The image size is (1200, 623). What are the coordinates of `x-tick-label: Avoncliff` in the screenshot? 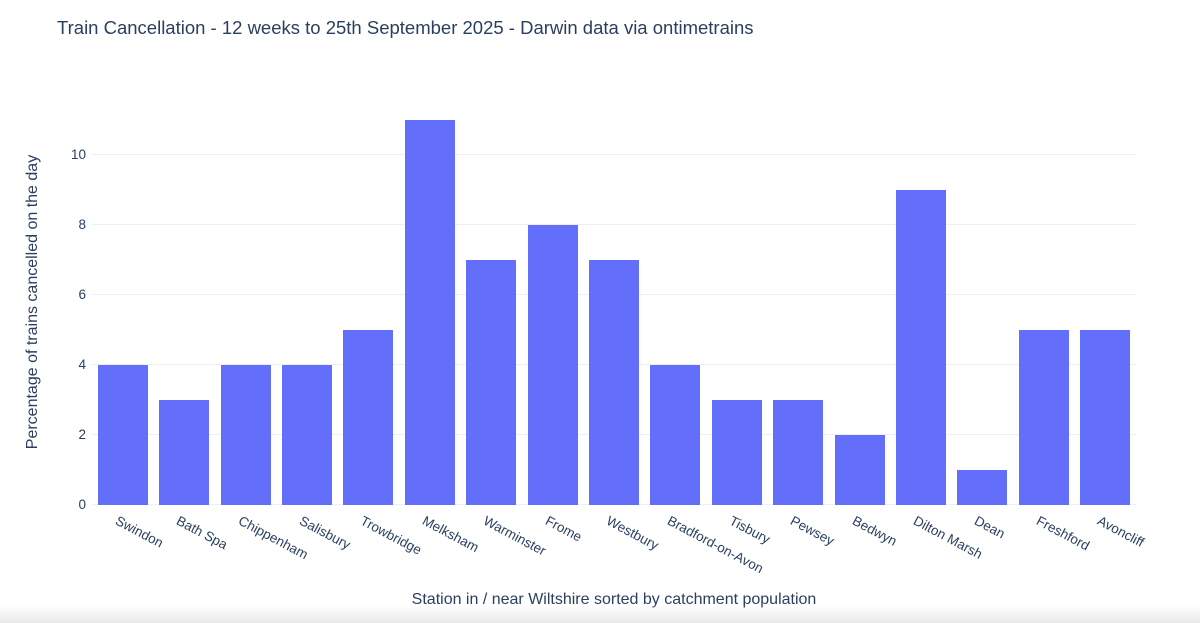 It's located at (1121, 531).